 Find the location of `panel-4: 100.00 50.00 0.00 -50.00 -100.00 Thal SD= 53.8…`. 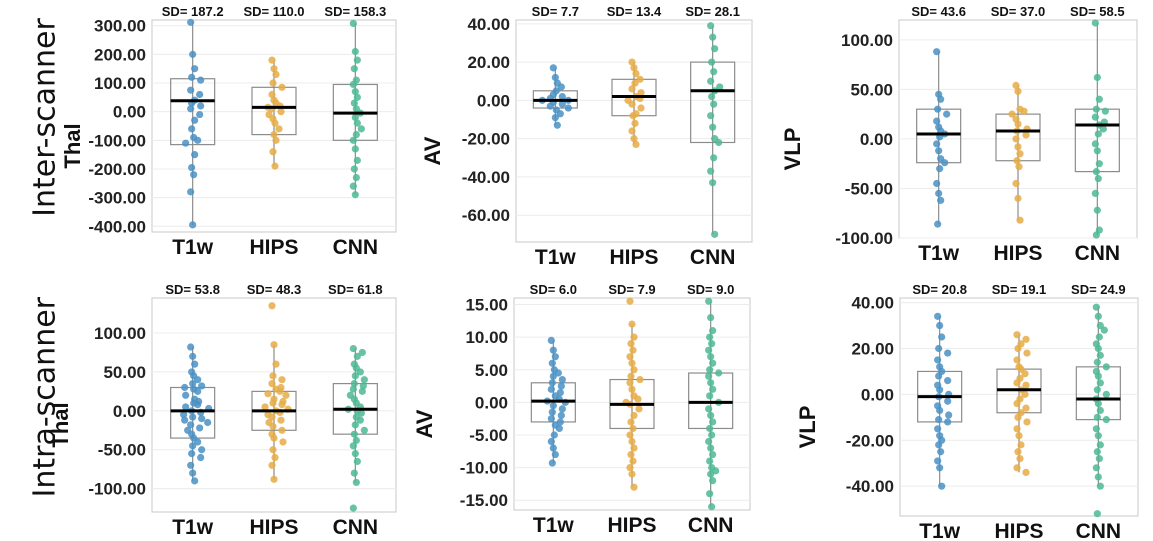

panel-4: 100.00 50.00 0.00 -50.00 -100.00 Thal SD= 53.8… is located at coordinates (222, 410).